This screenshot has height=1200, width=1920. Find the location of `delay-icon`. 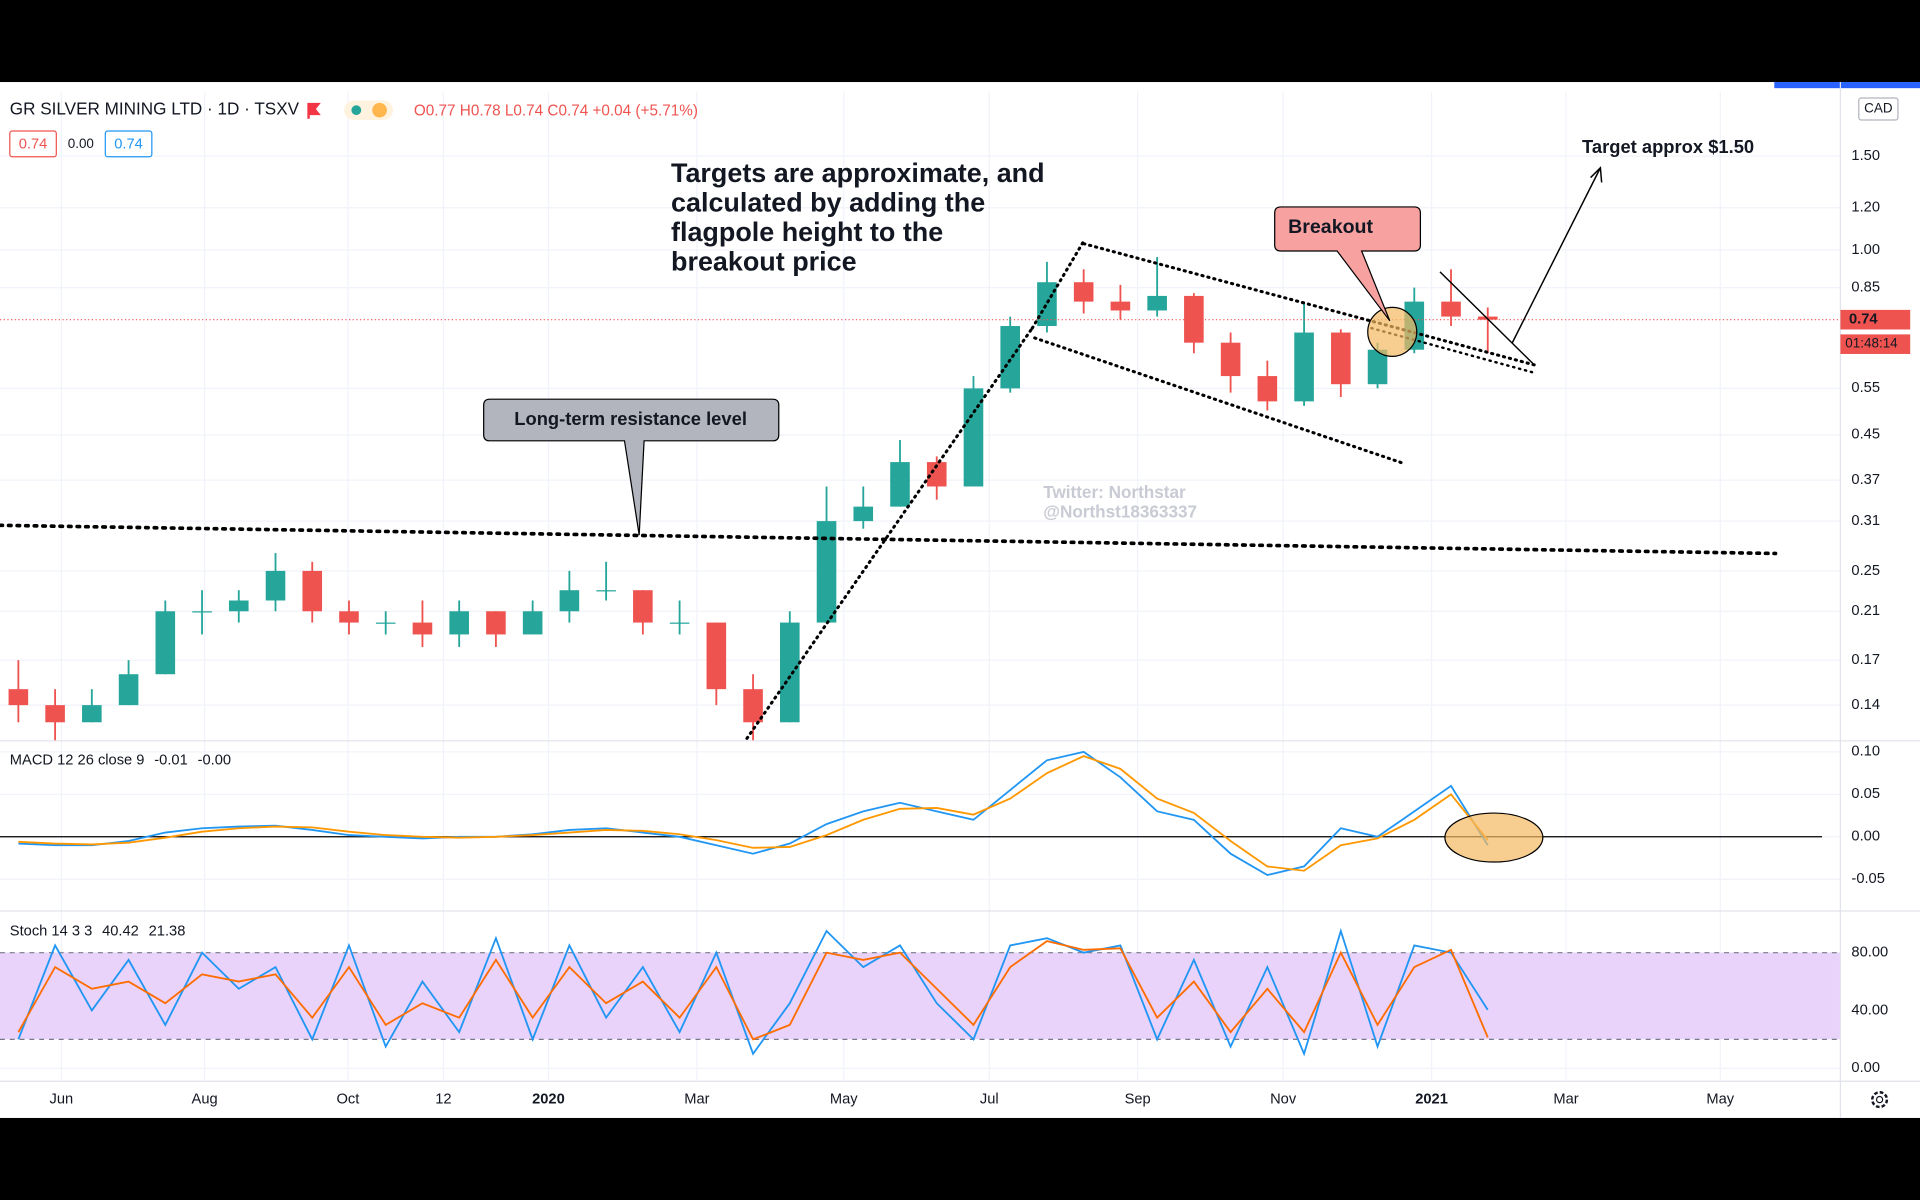

delay-icon is located at coordinates (379, 110).